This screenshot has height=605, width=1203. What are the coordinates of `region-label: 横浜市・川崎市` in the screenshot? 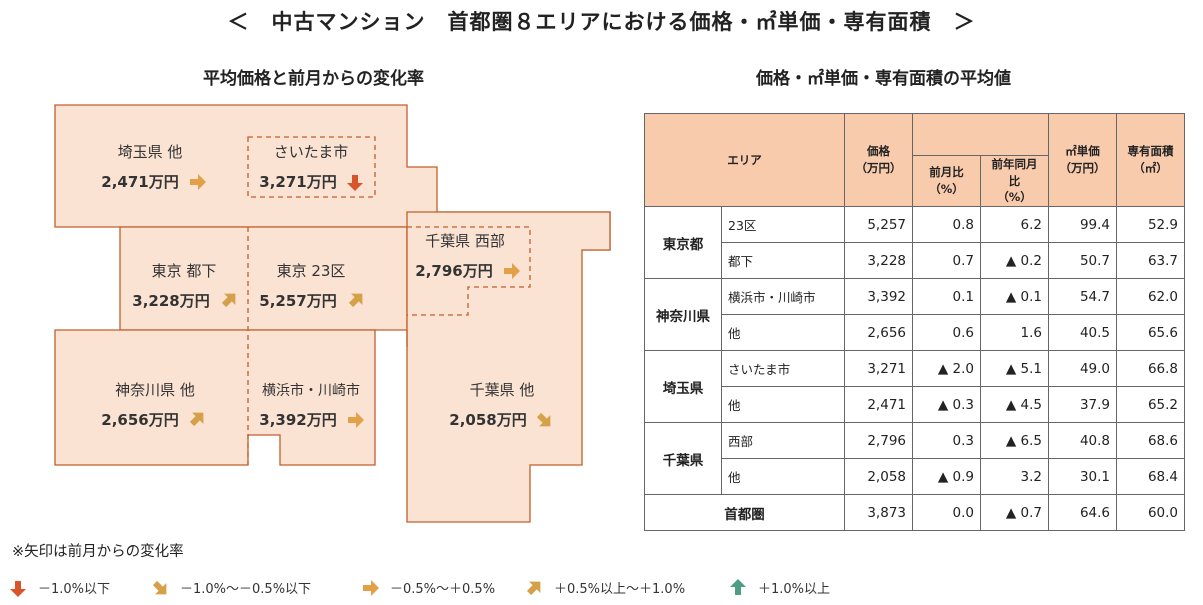 It's located at (311, 390).